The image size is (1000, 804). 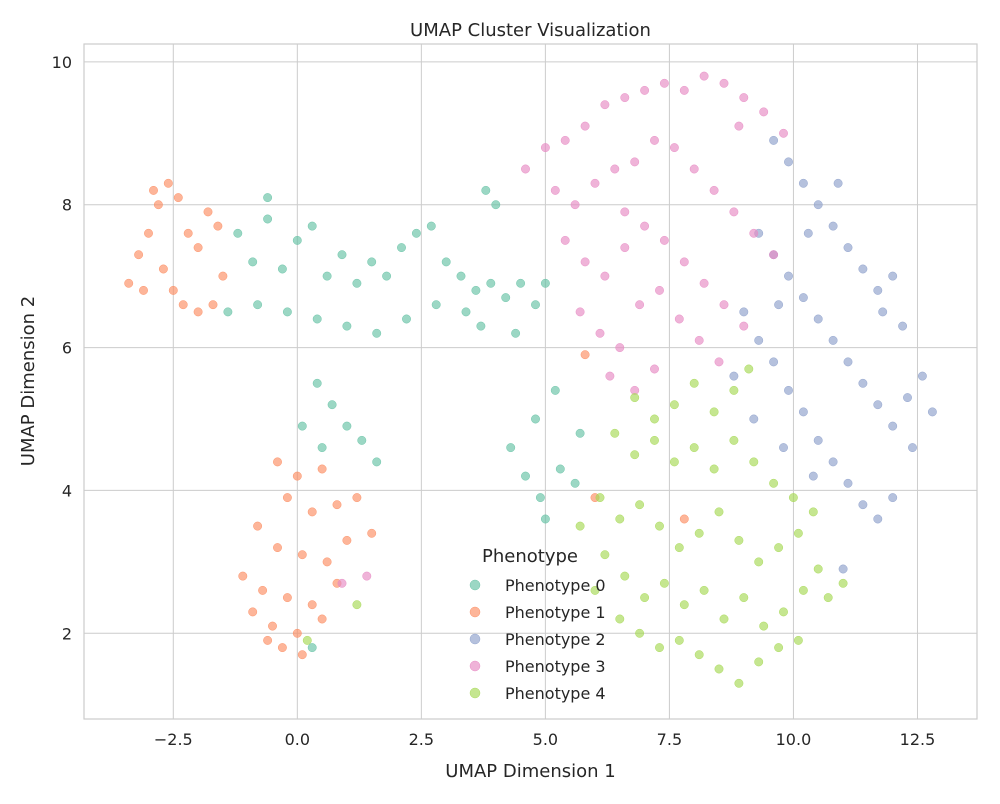 What do you see at coordinates (555, 693) in the screenshot?
I see `legend-label: Phenotype 4` at bounding box center [555, 693].